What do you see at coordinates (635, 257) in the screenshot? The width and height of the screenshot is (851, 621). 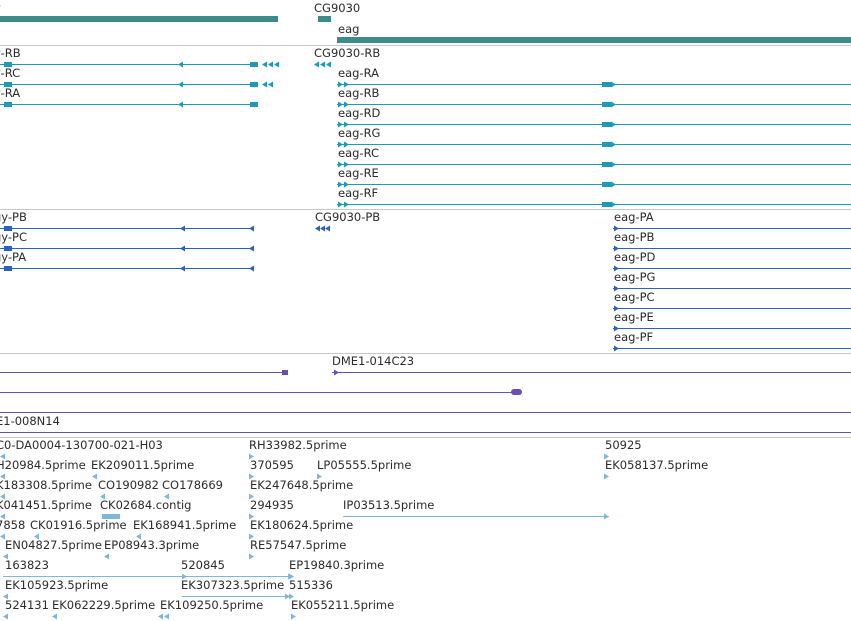 I see `protein-label-eag-pd: eag-PD` at bounding box center [635, 257].